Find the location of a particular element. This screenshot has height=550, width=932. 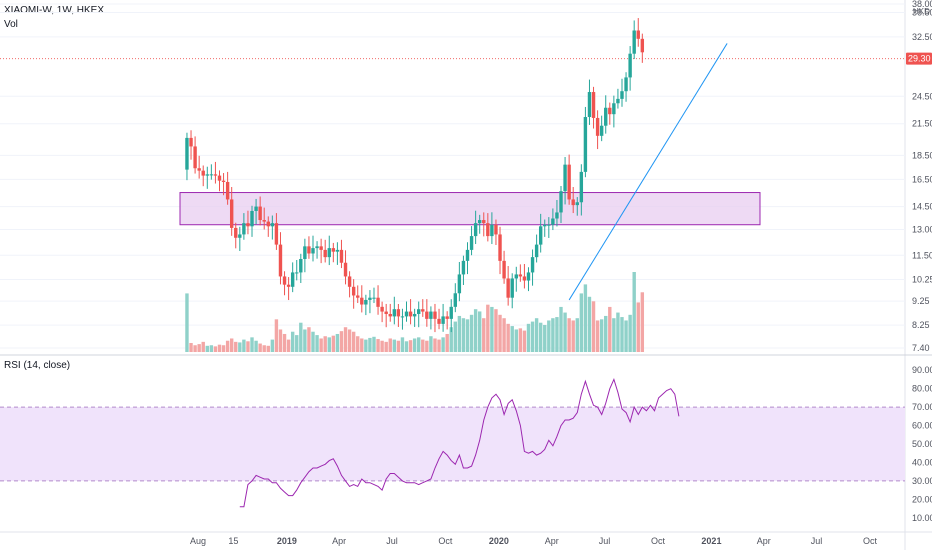

rsi-tick-label: 90.00 is located at coordinates (922, 370).